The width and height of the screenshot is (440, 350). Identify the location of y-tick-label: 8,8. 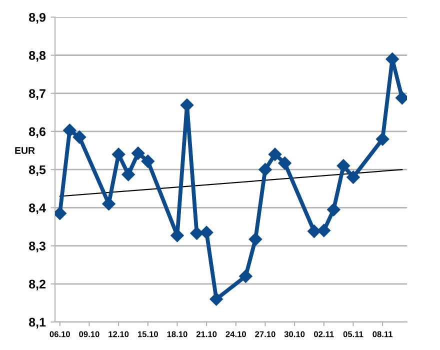
(37, 56).